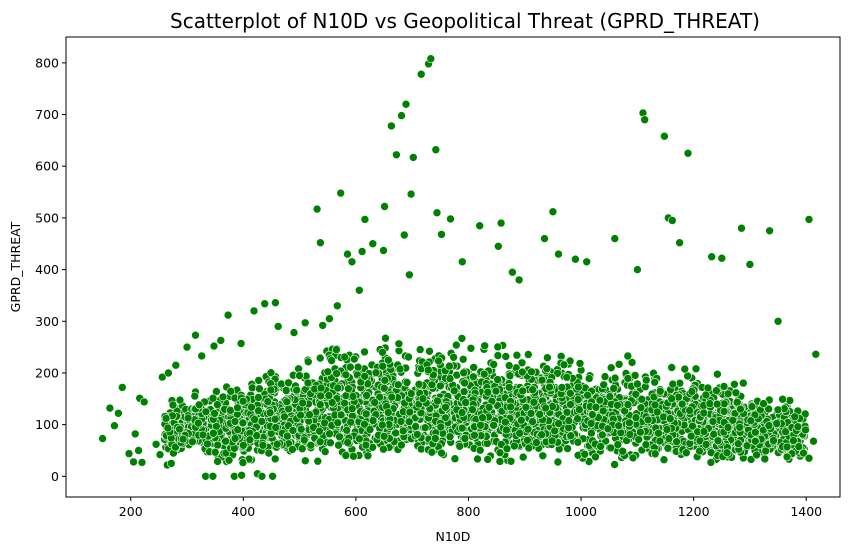 The image size is (850, 551). What do you see at coordinates (470, 508) in the screenshot?
I see `x-axis: 200 400 600 800 1000 1200 1400` at bounding box center [470, 508].